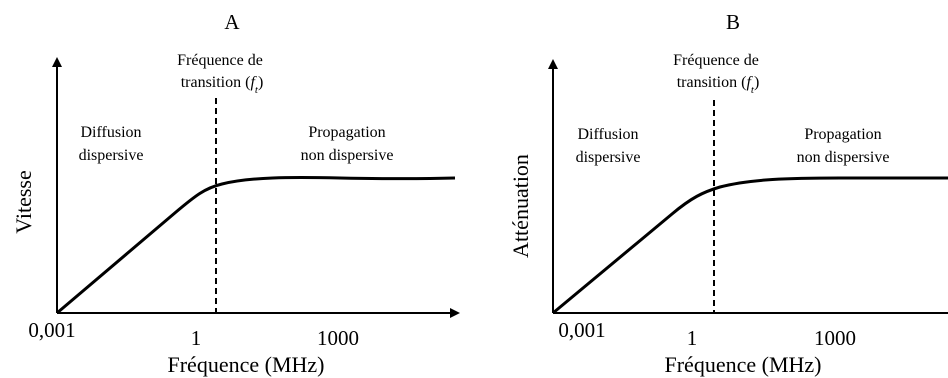 The width and height of the screenshot is (948, 378). I want to click on y-axis-label: Atténuation, so click(520, 206).